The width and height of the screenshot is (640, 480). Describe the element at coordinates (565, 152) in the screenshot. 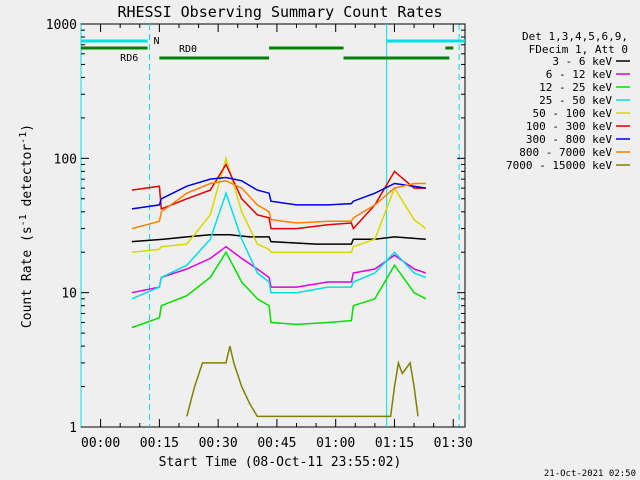

I see `legend-entry-label: 800 - 7000 keV` at that location.